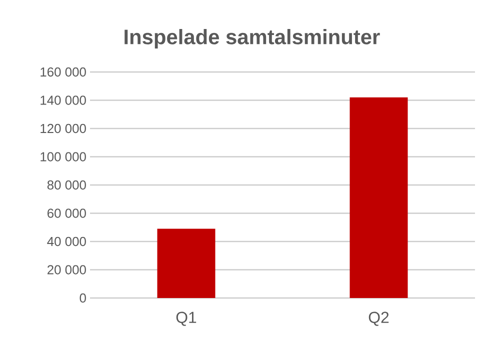  What do you see at coordinates (63, 72) in the screenshot?
I see `y-tick-label: 160 000` at bounding box center [63, 72].